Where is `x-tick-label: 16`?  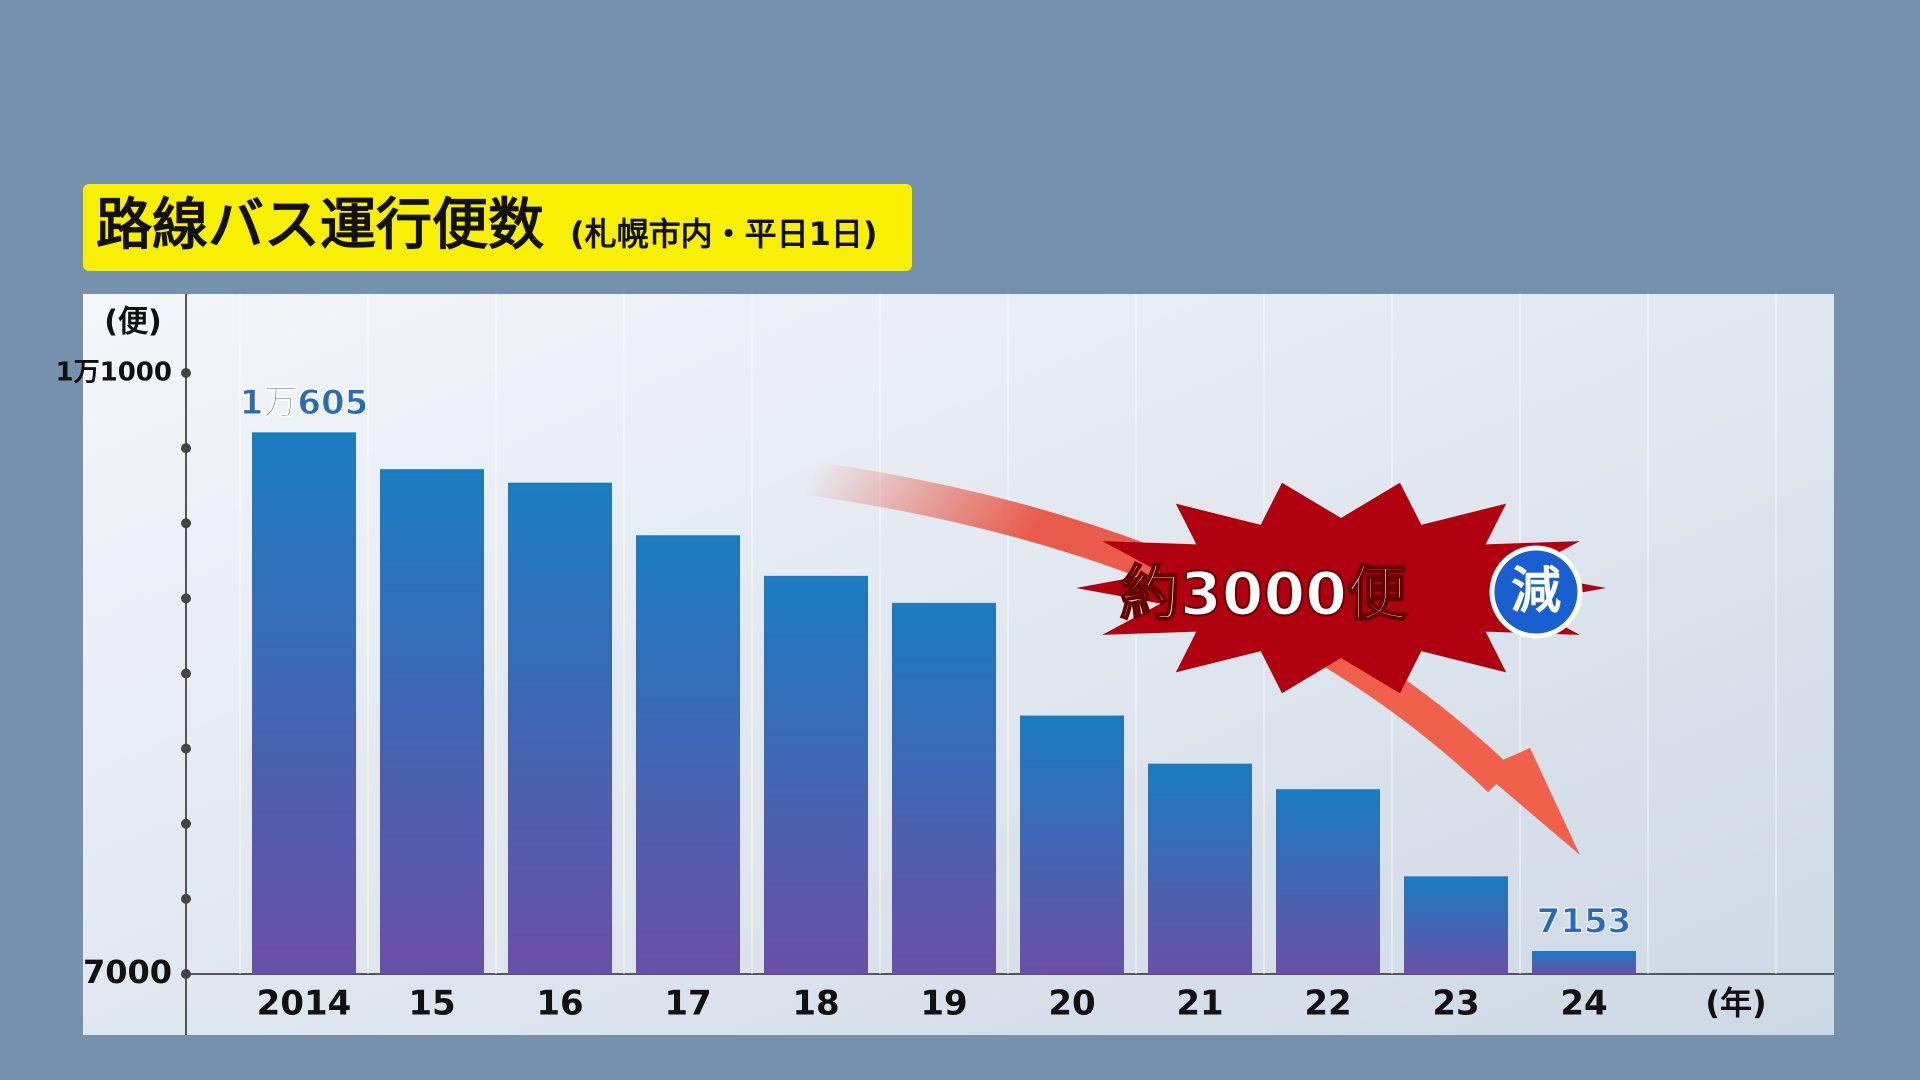 x-tick-label: 16 is located at coordinates (559, 1004).